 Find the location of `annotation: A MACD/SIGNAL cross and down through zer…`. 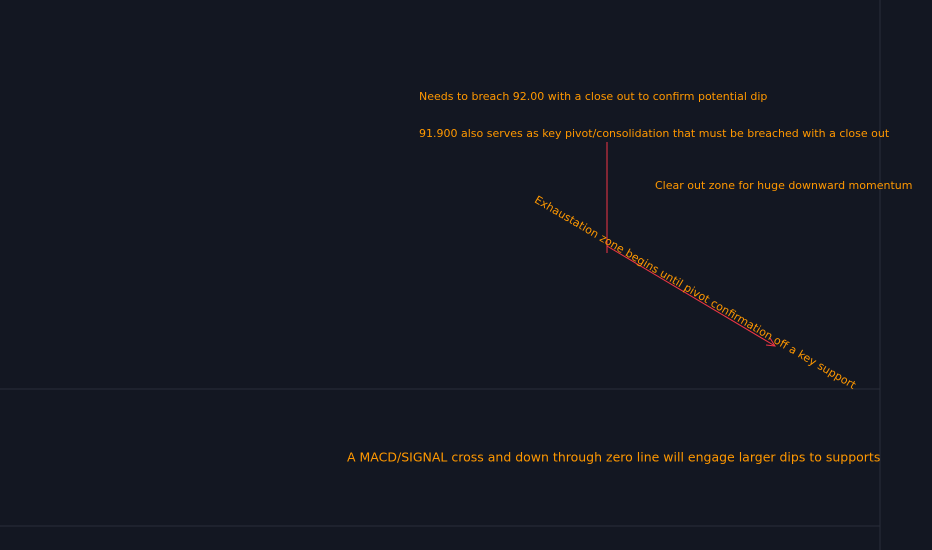

annotation: A MACD/SIGNAL cross and down through zer… is located at coordinates (613, 457).